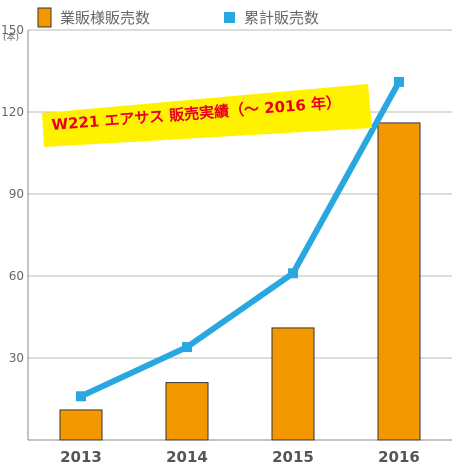 Image resolution: width=468 pixels, height=468 pixels. Describe the element at coordinates (12, 30) in the screenshot. I see `y-tick-label: 150` at that location.